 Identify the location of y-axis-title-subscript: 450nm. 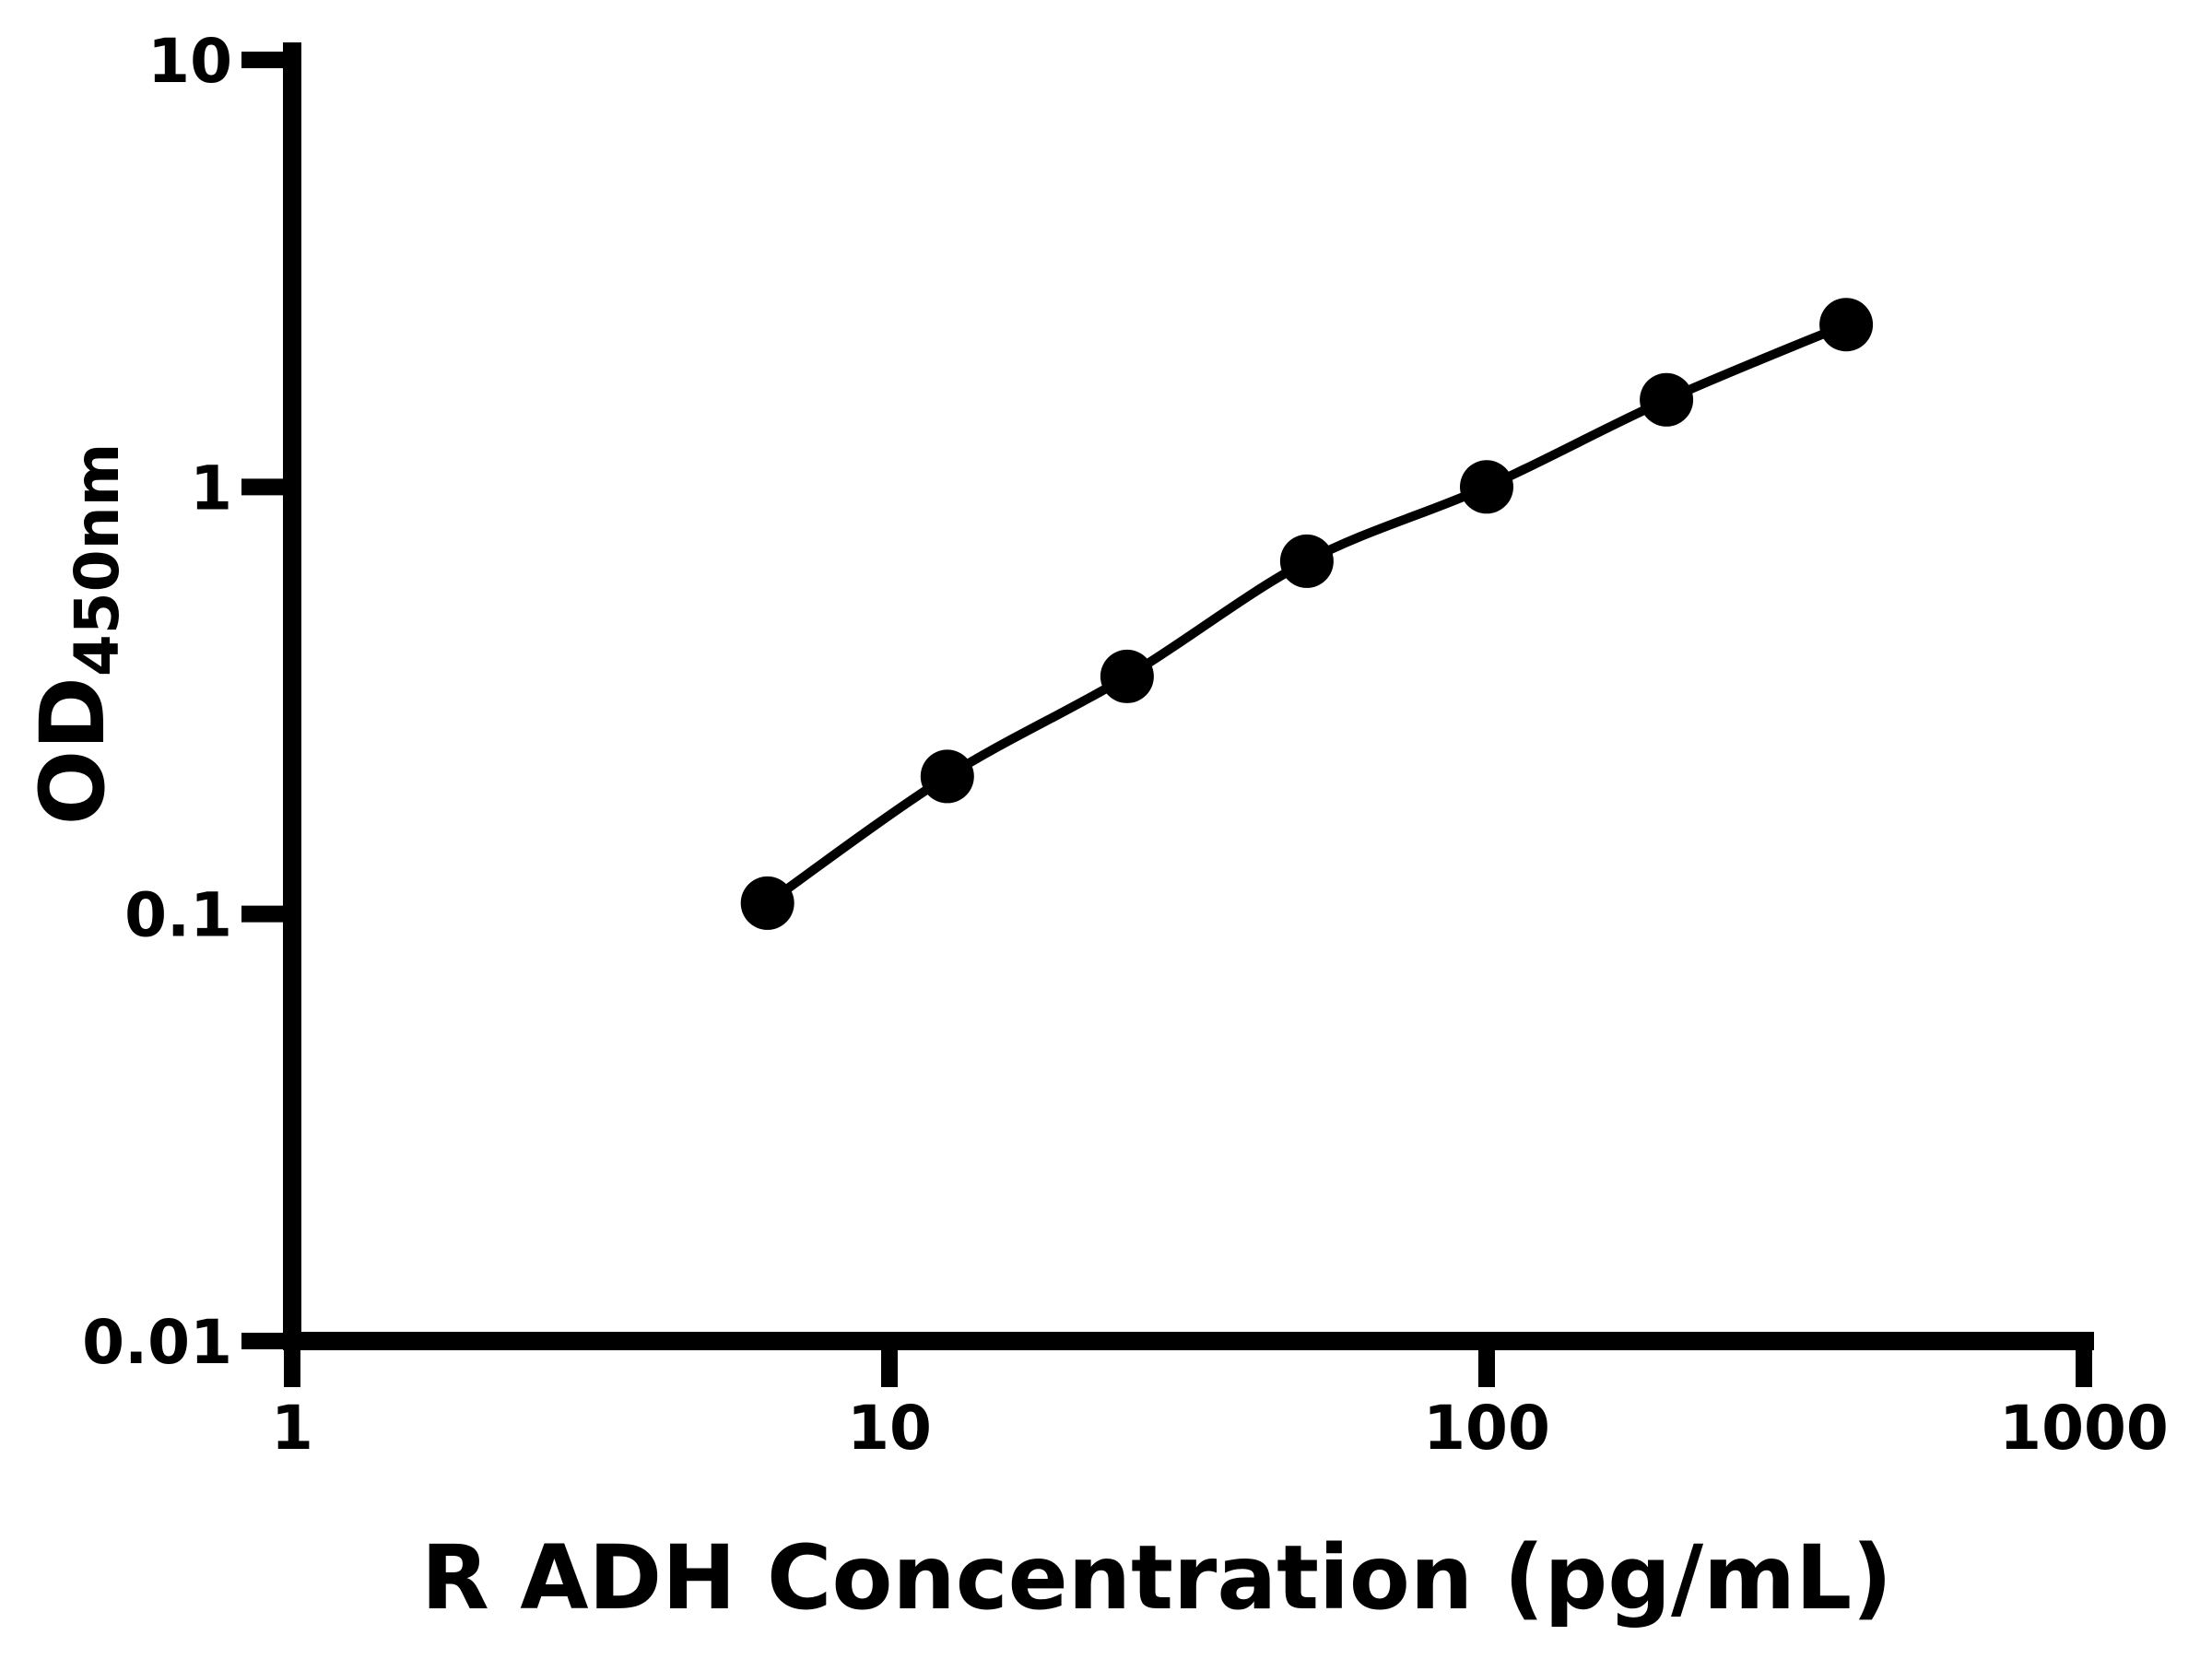
(97, 560).